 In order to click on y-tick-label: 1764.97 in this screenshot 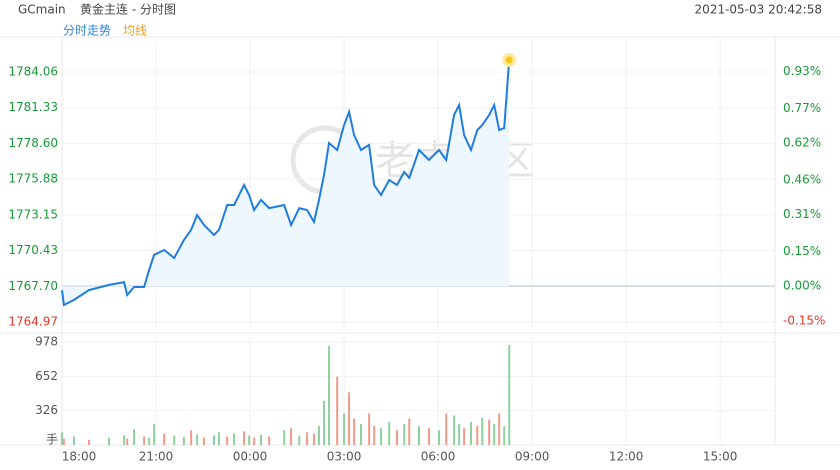, I will do `click(33, 322)`.